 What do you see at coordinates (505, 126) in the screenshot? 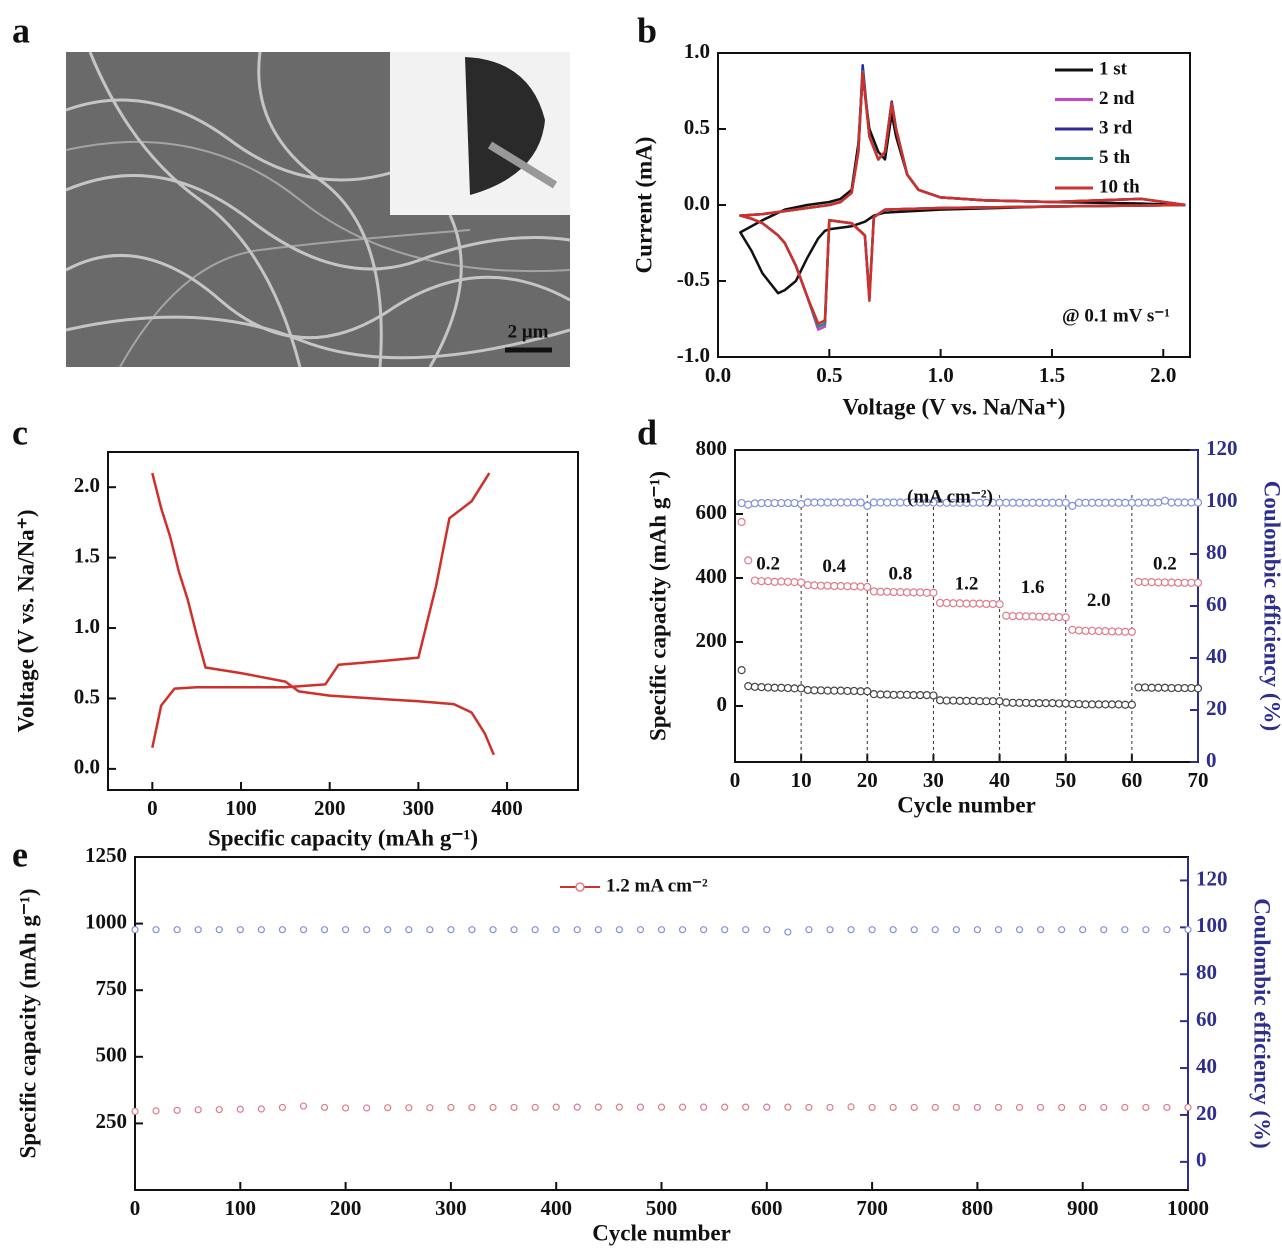
I see `inset-film` at bounding box center [505, 126].